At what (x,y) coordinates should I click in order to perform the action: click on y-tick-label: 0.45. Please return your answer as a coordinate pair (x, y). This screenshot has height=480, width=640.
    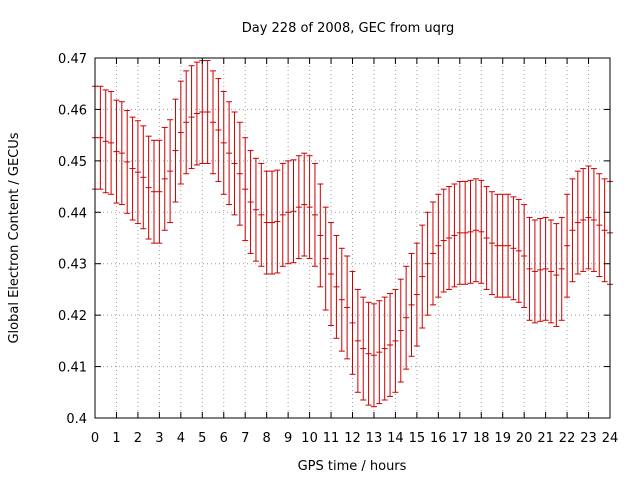
    Looking at the image, I should click on (72, 162).